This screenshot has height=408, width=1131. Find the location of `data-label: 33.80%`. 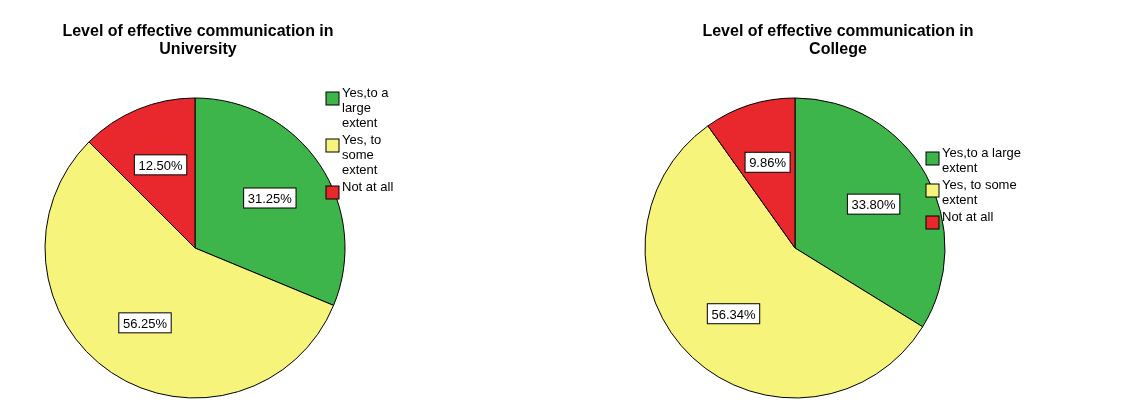

data-label: 33.80% is located at coordinates (874, 205).